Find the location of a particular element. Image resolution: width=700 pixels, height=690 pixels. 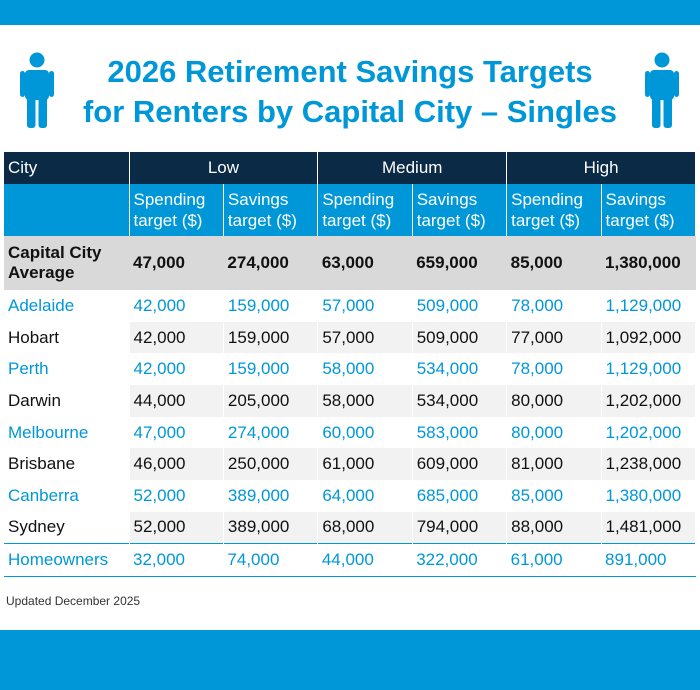

subheader-medium-savings: Savings target ($) is located at coordinates (460, 210).